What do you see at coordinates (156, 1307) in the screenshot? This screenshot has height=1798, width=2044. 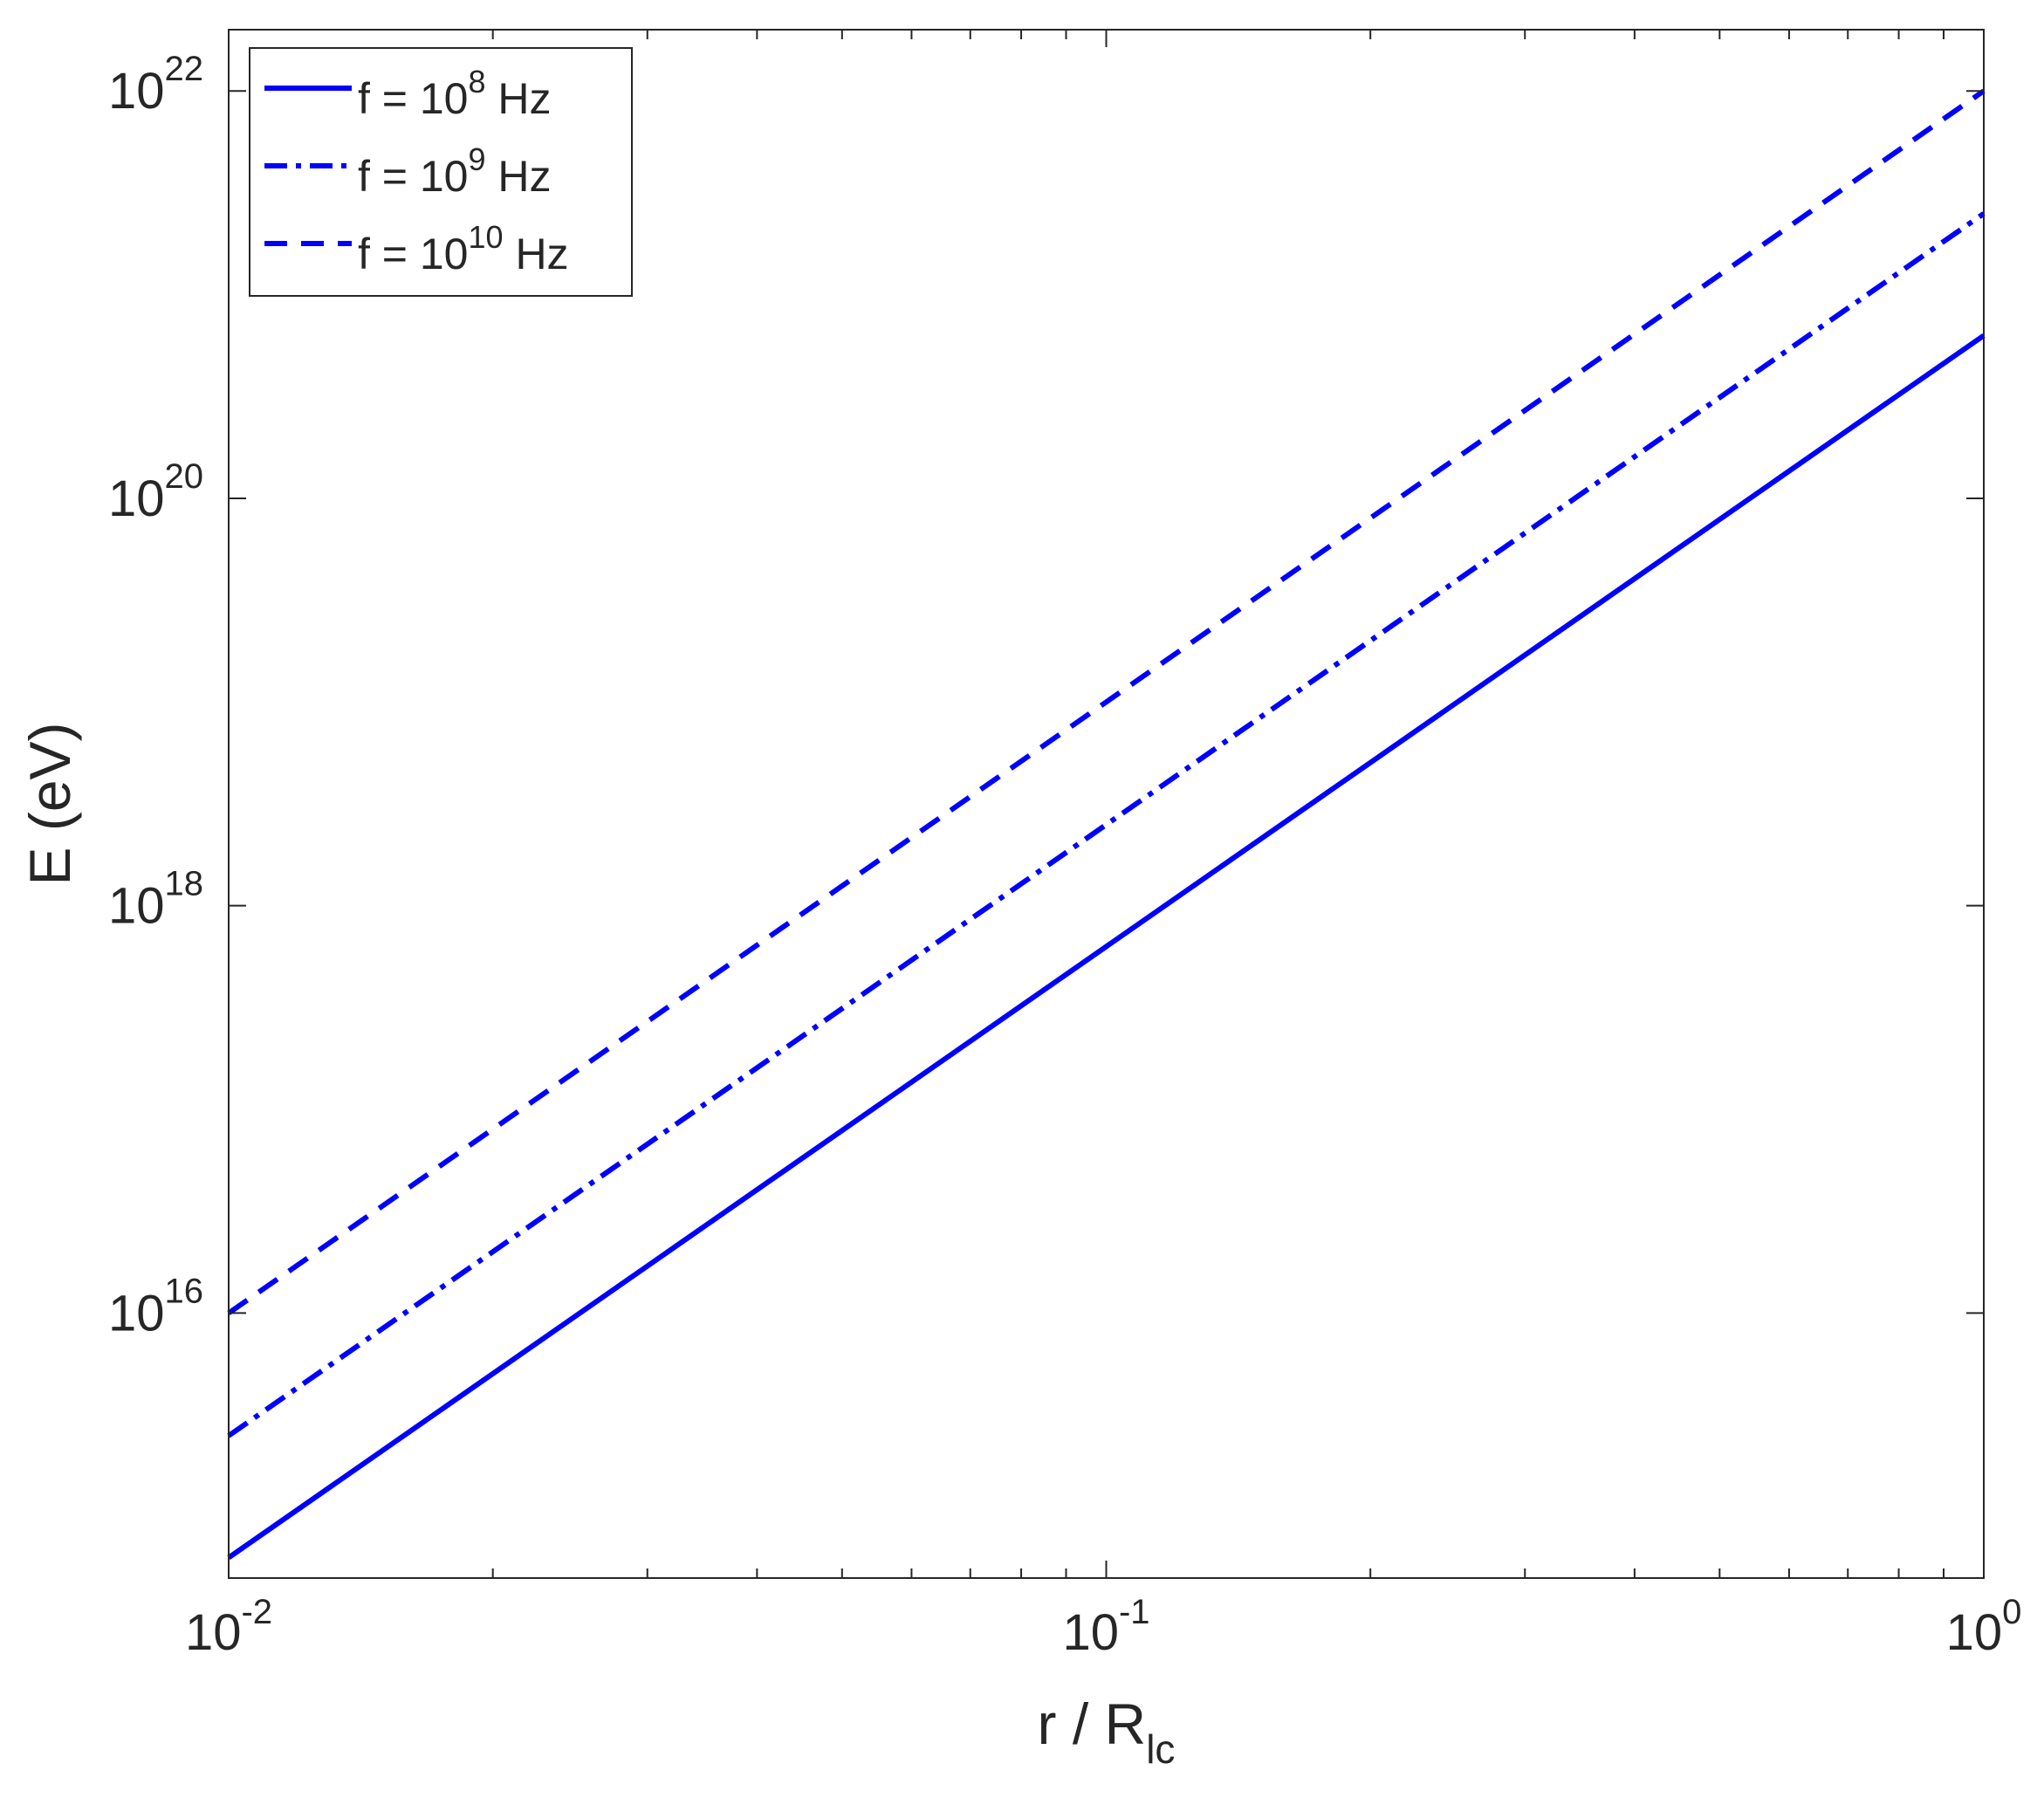 I see `y-tick-label: 1016` at bounding box center [156, 1307].